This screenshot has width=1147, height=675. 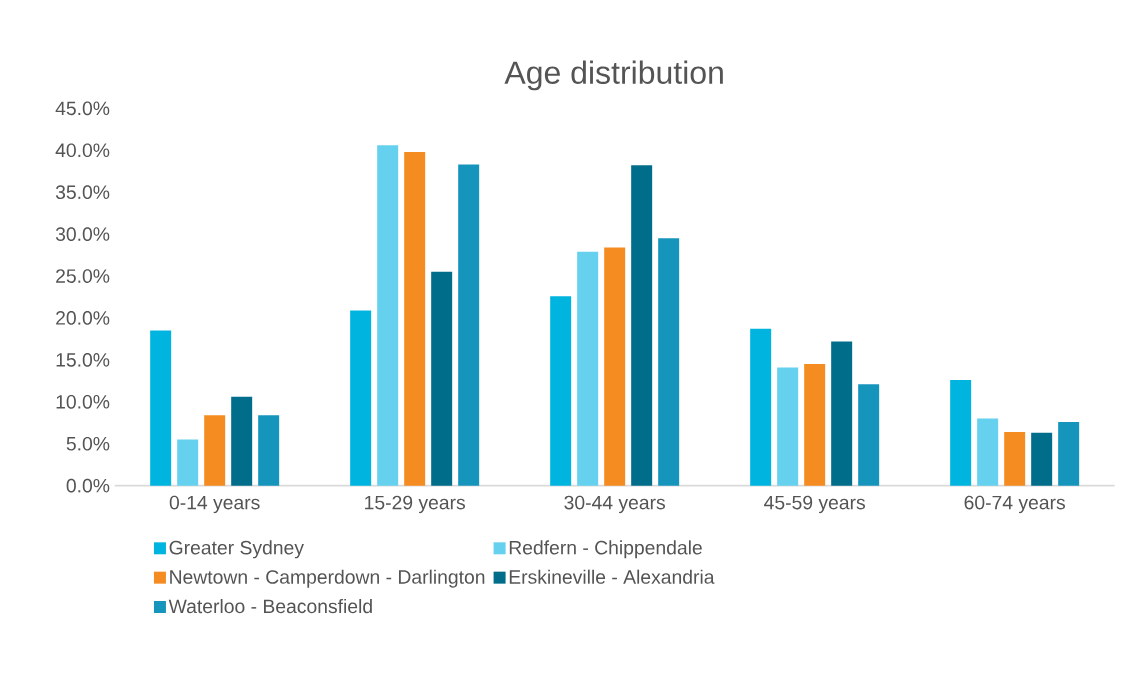 I want to click on y-tick-label: 20.0%, so click(x=83, y=318).